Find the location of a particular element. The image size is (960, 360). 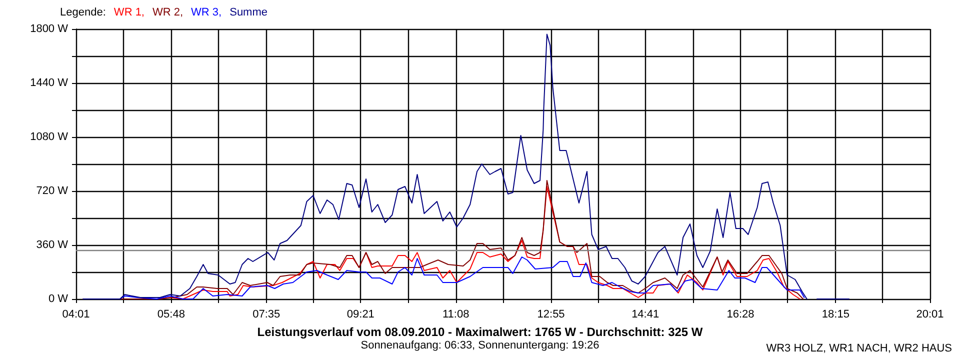

y-tick-label: 1800 W is located at coordinates (49, 29).